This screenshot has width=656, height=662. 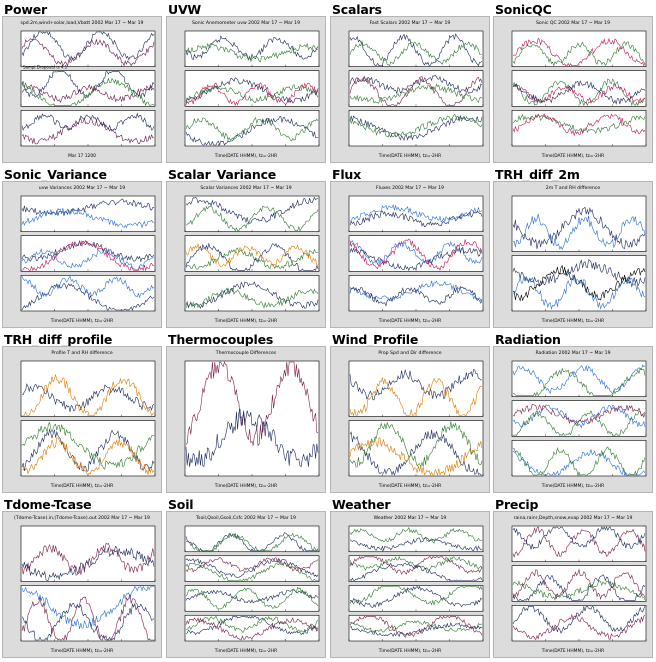 What do you see at coordinates (222, 174) in the screenshot?
I see `plot-title-link: Scalar_Variance` at bounding box center [222, 174].